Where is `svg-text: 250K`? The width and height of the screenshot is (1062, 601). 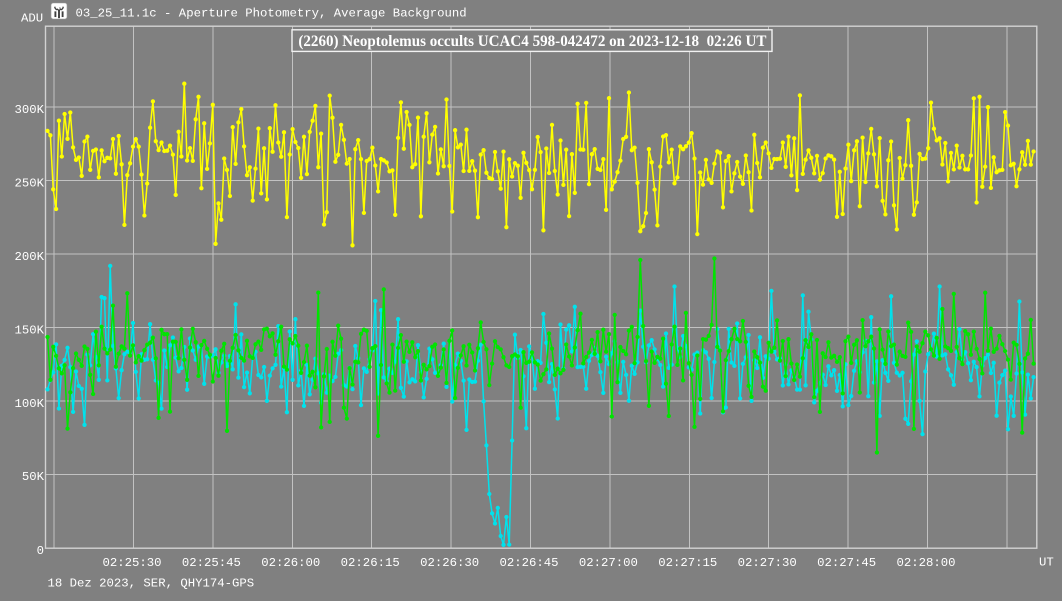 svg-text: 250K is located at coordinates (29, 183).